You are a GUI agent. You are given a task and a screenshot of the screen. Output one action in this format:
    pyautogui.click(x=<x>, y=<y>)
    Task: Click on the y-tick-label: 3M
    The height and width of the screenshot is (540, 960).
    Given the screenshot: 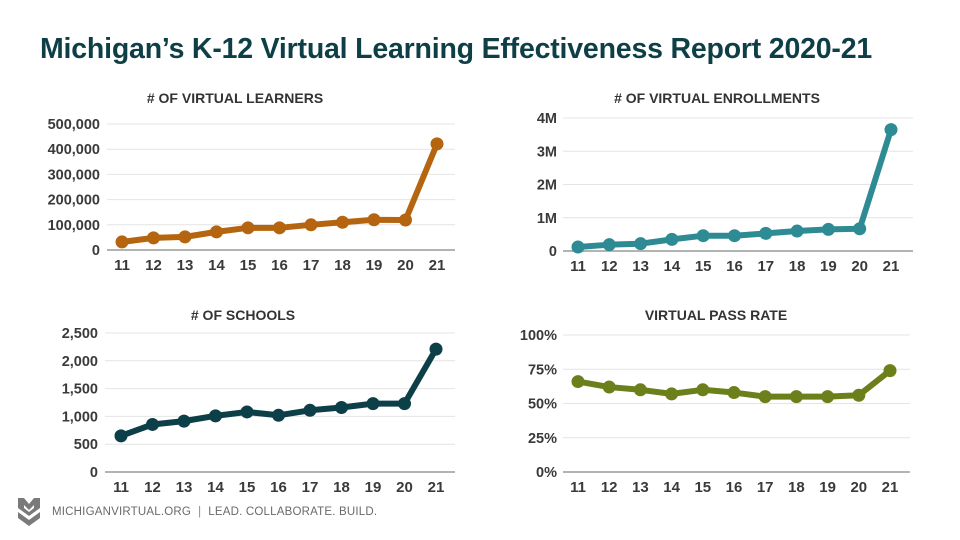 What is the action you would take?
    pyautogui.click(x=547, y=152)
    